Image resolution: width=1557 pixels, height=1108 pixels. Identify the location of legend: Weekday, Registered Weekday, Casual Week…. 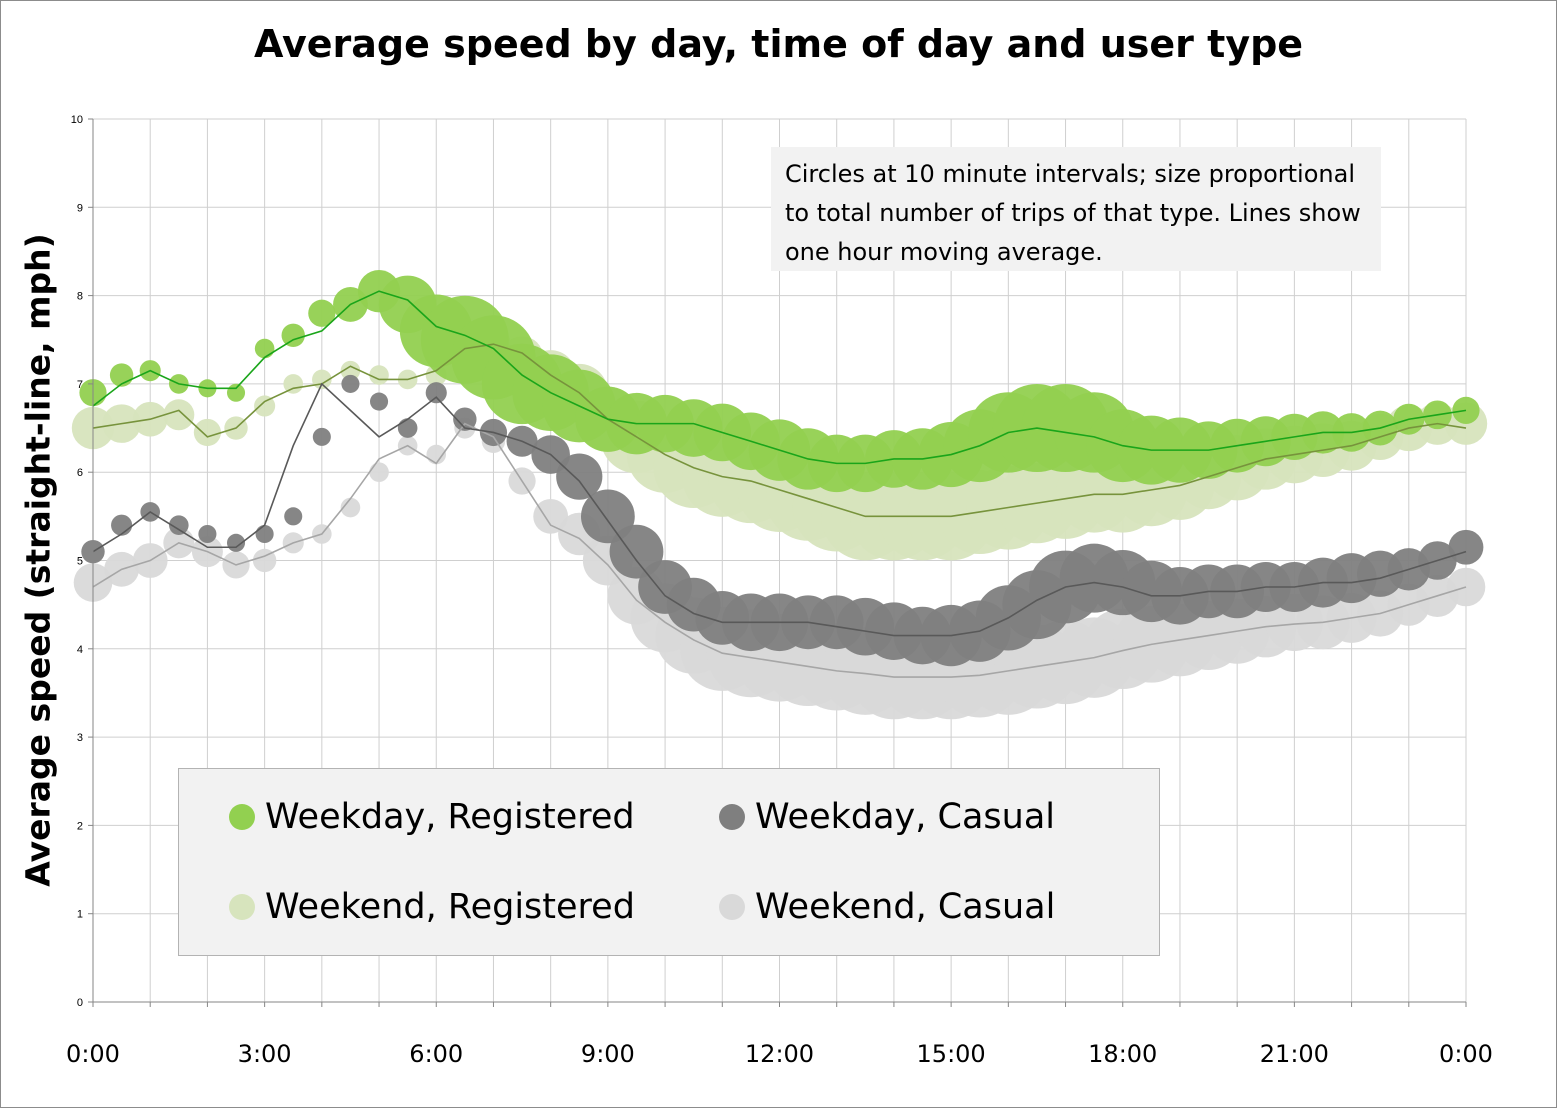
(669, 862).